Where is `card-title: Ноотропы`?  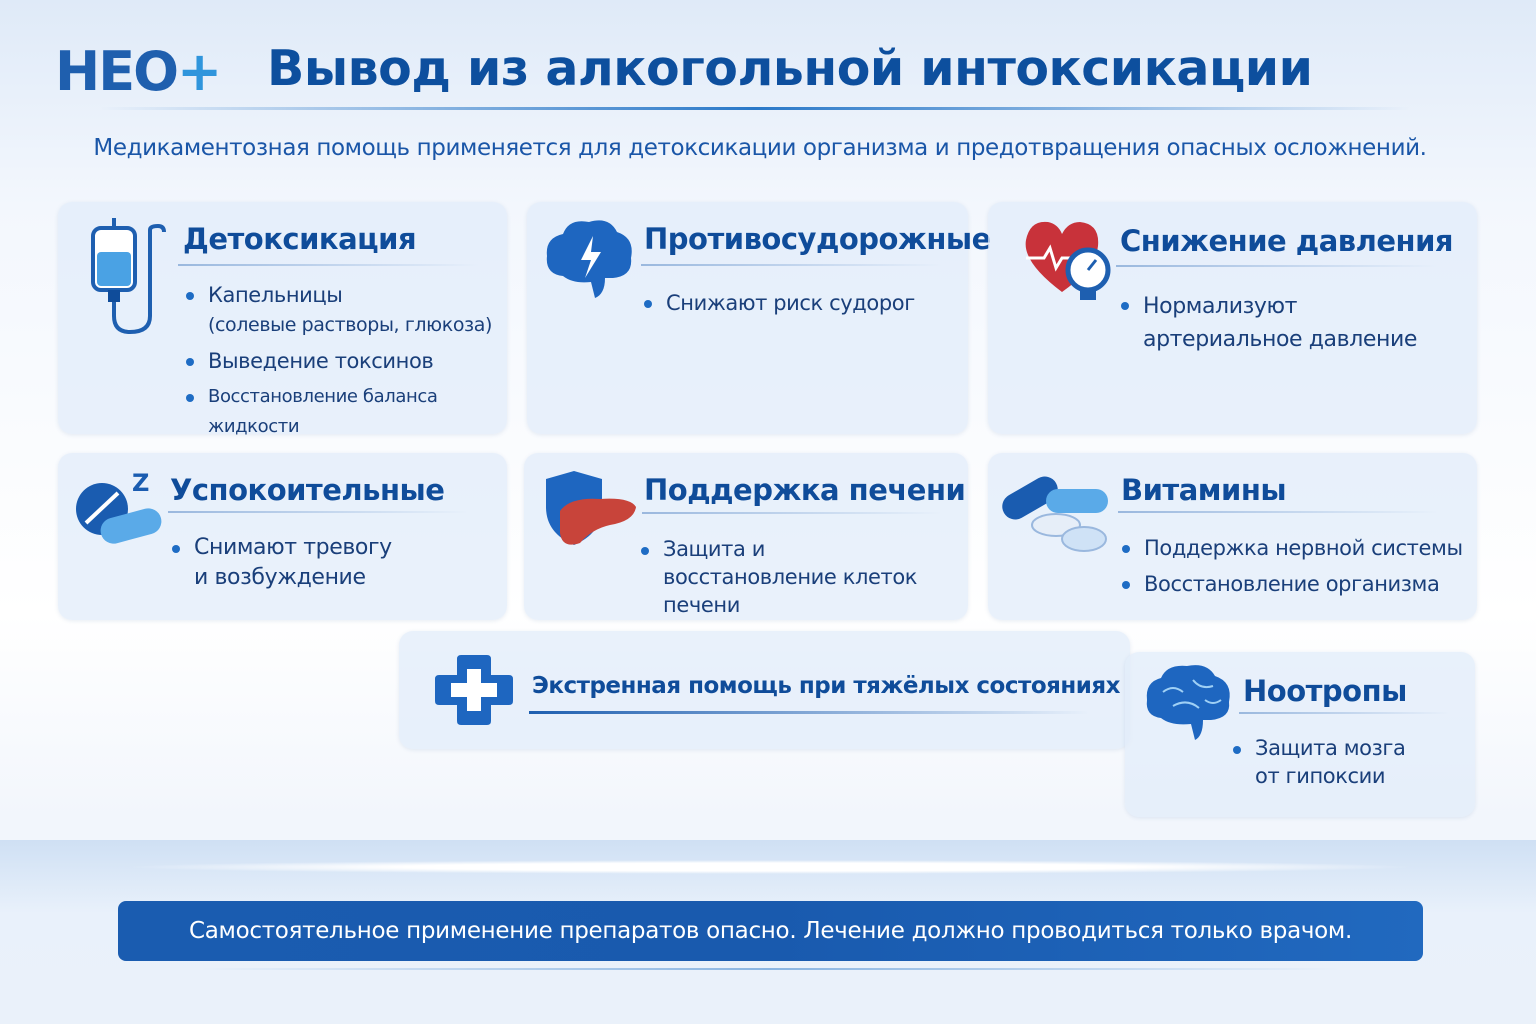
card-title: Ноотропы is located at coordinates (1325, 691).